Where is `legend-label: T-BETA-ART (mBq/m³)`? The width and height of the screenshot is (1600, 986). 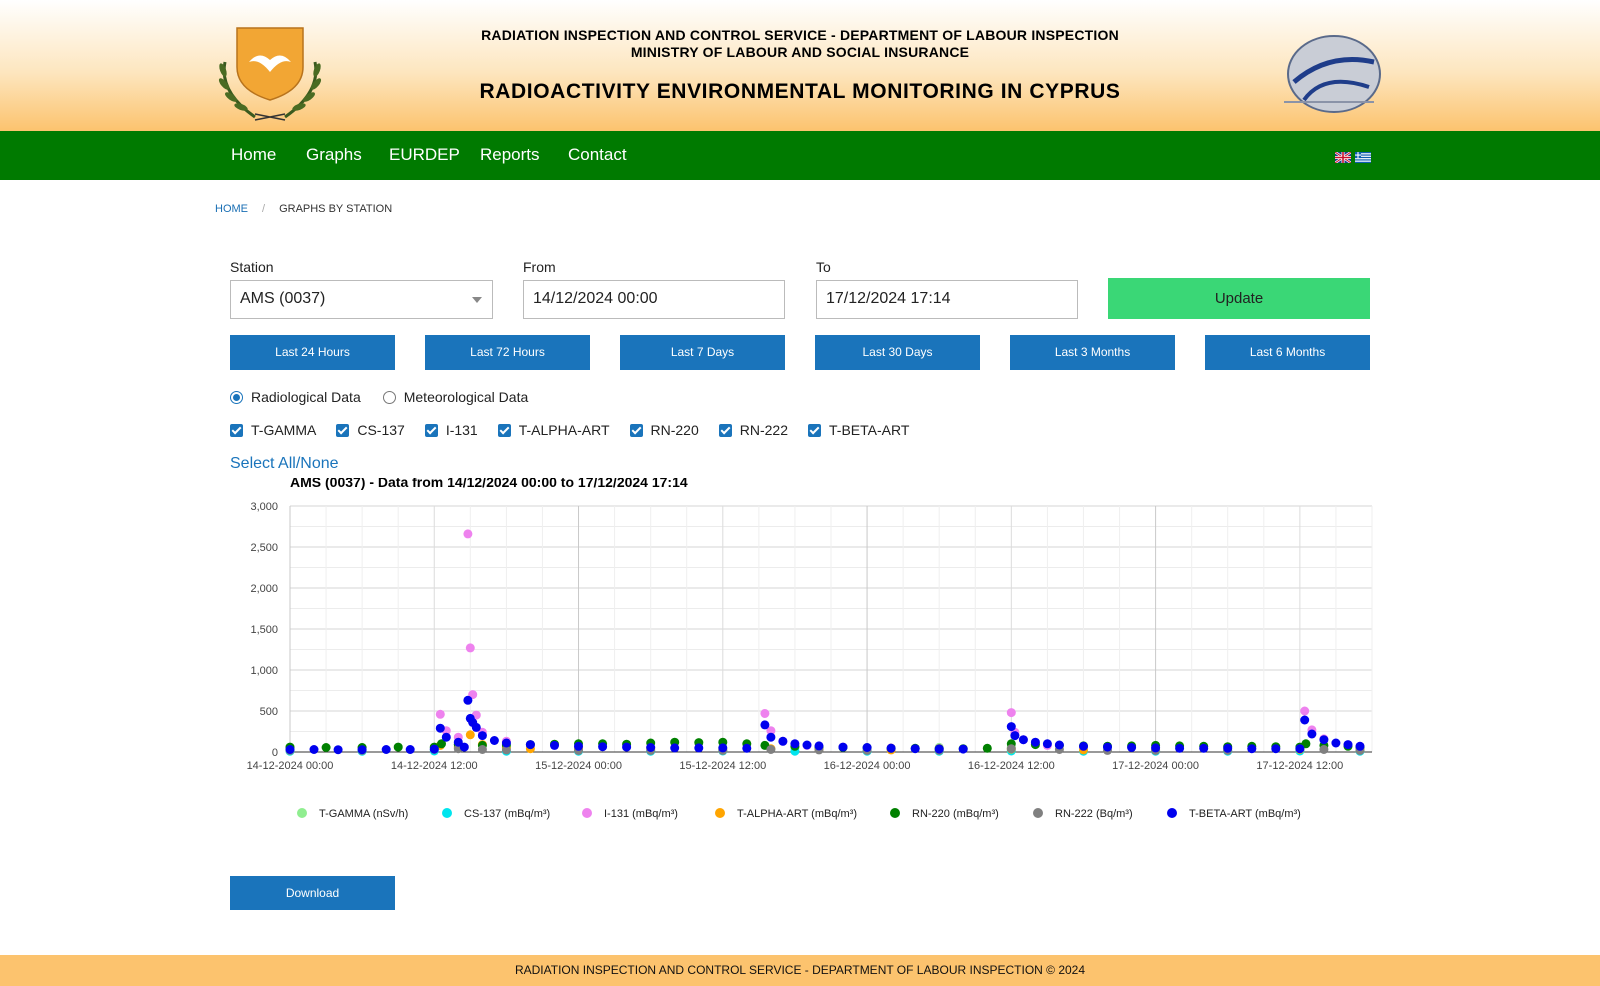 legend-label: T-BETA-ART (mBq/m³) is located at coordinates (1245, 814).